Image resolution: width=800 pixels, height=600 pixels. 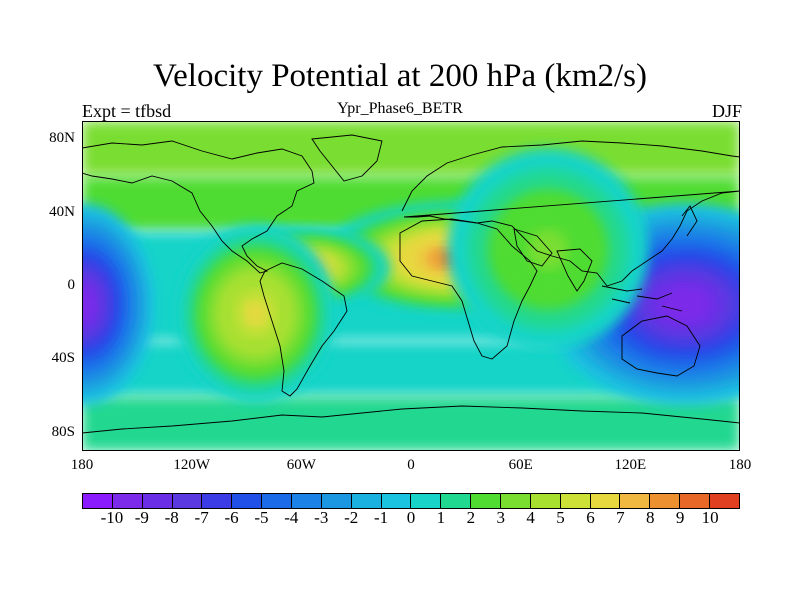 What do you see at coordinates (62, 138) in the screenshot?
I see `y-tick-label: 80N` at bounding box center [62, 138].